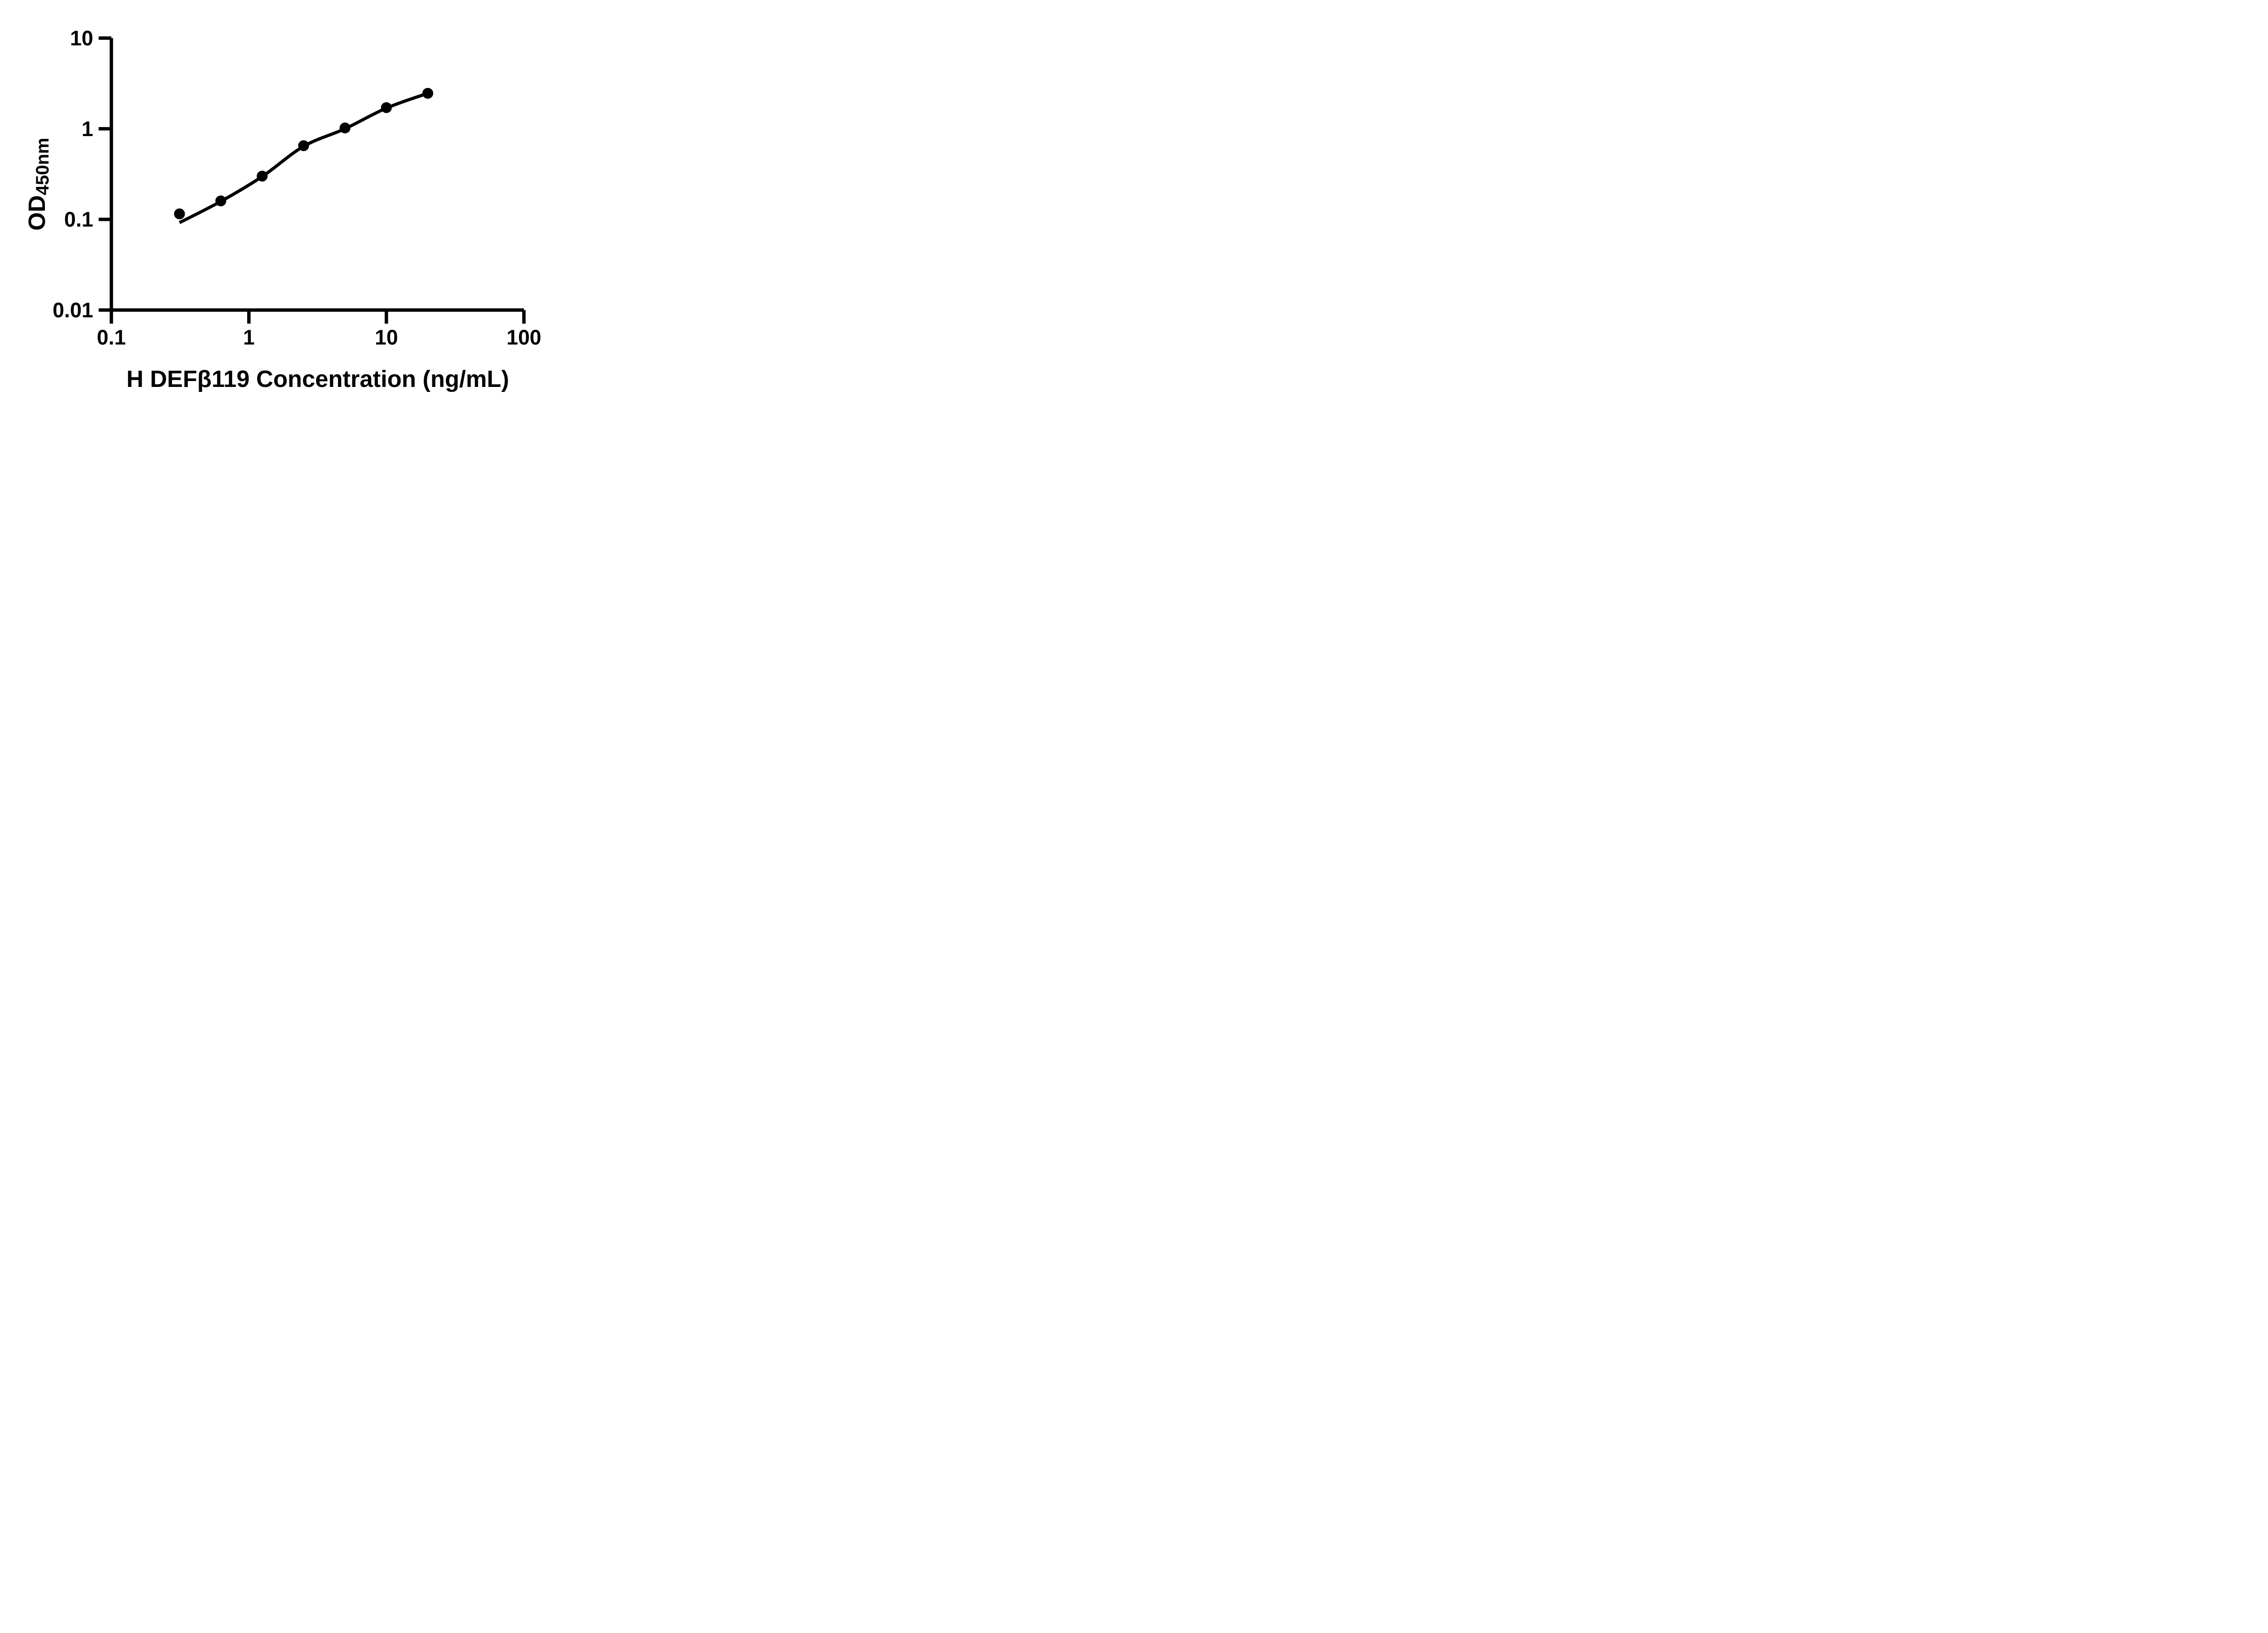 Image resolution: width=2268 pixels, height=1633 pixels. Describe the element at coordinates (79, 219) in the screenshot. I see `y-tick-label: 0.1` at that location.